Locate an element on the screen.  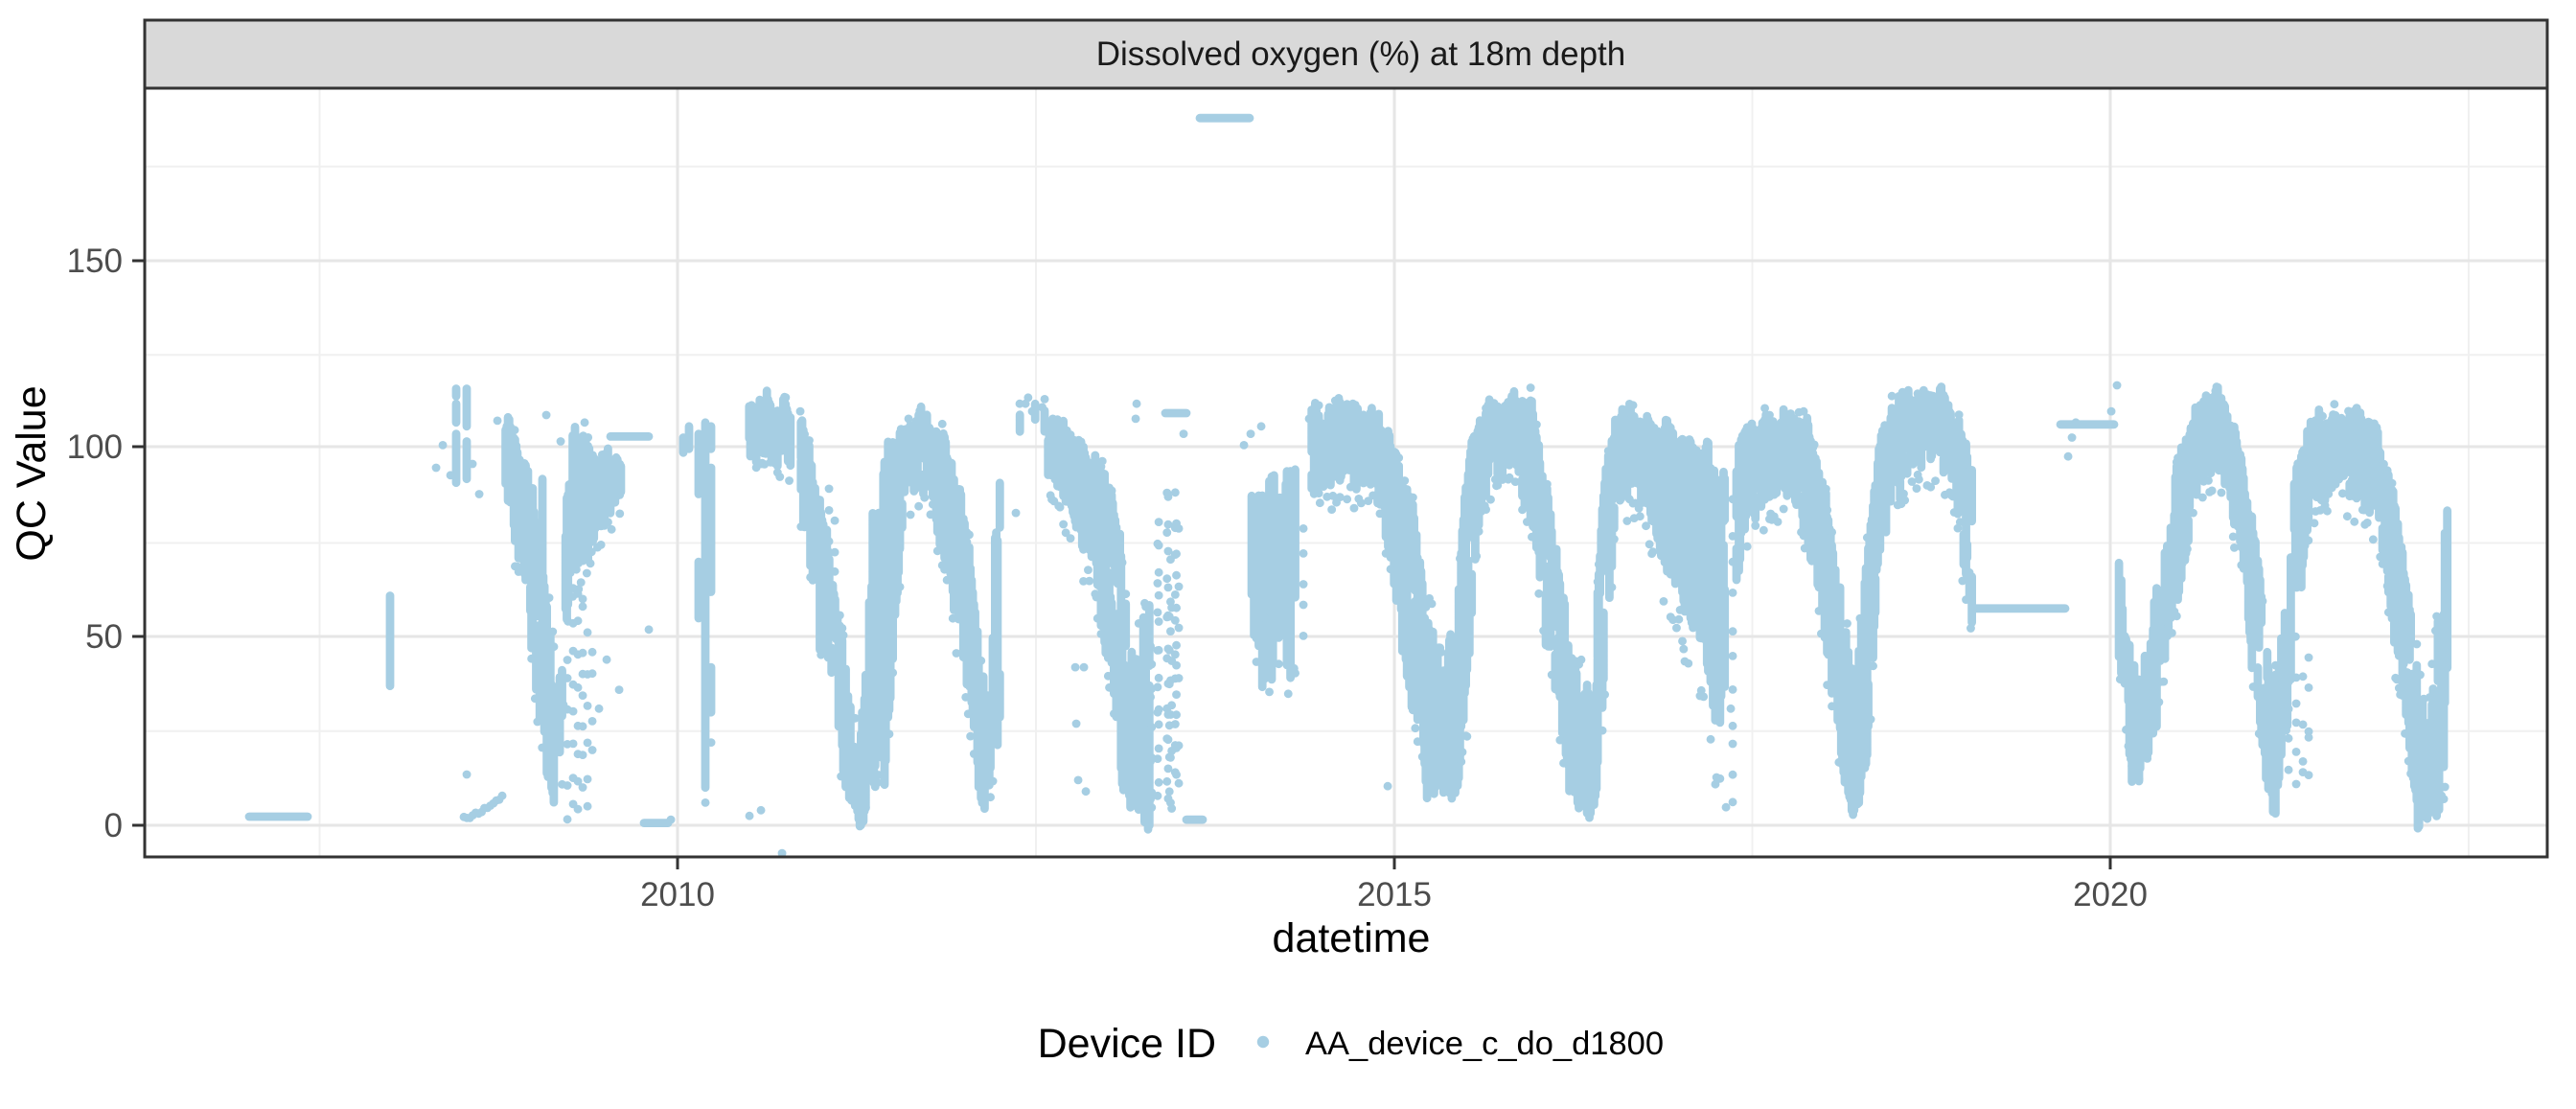
svg-text: 100 is located at coordinates (95, 447).